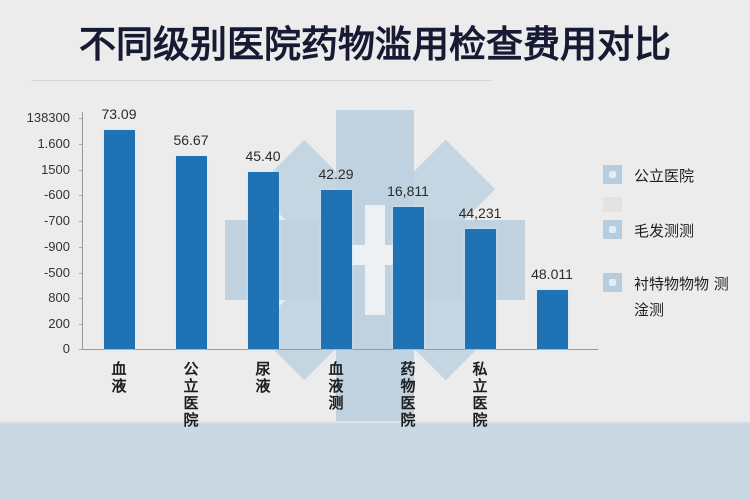 This screenshot has height=500, width=750. What do you see at coordinates (53, 143) in the screenshot?
I see `y-tick-label: 1.600` at bounding box center [53, 143].